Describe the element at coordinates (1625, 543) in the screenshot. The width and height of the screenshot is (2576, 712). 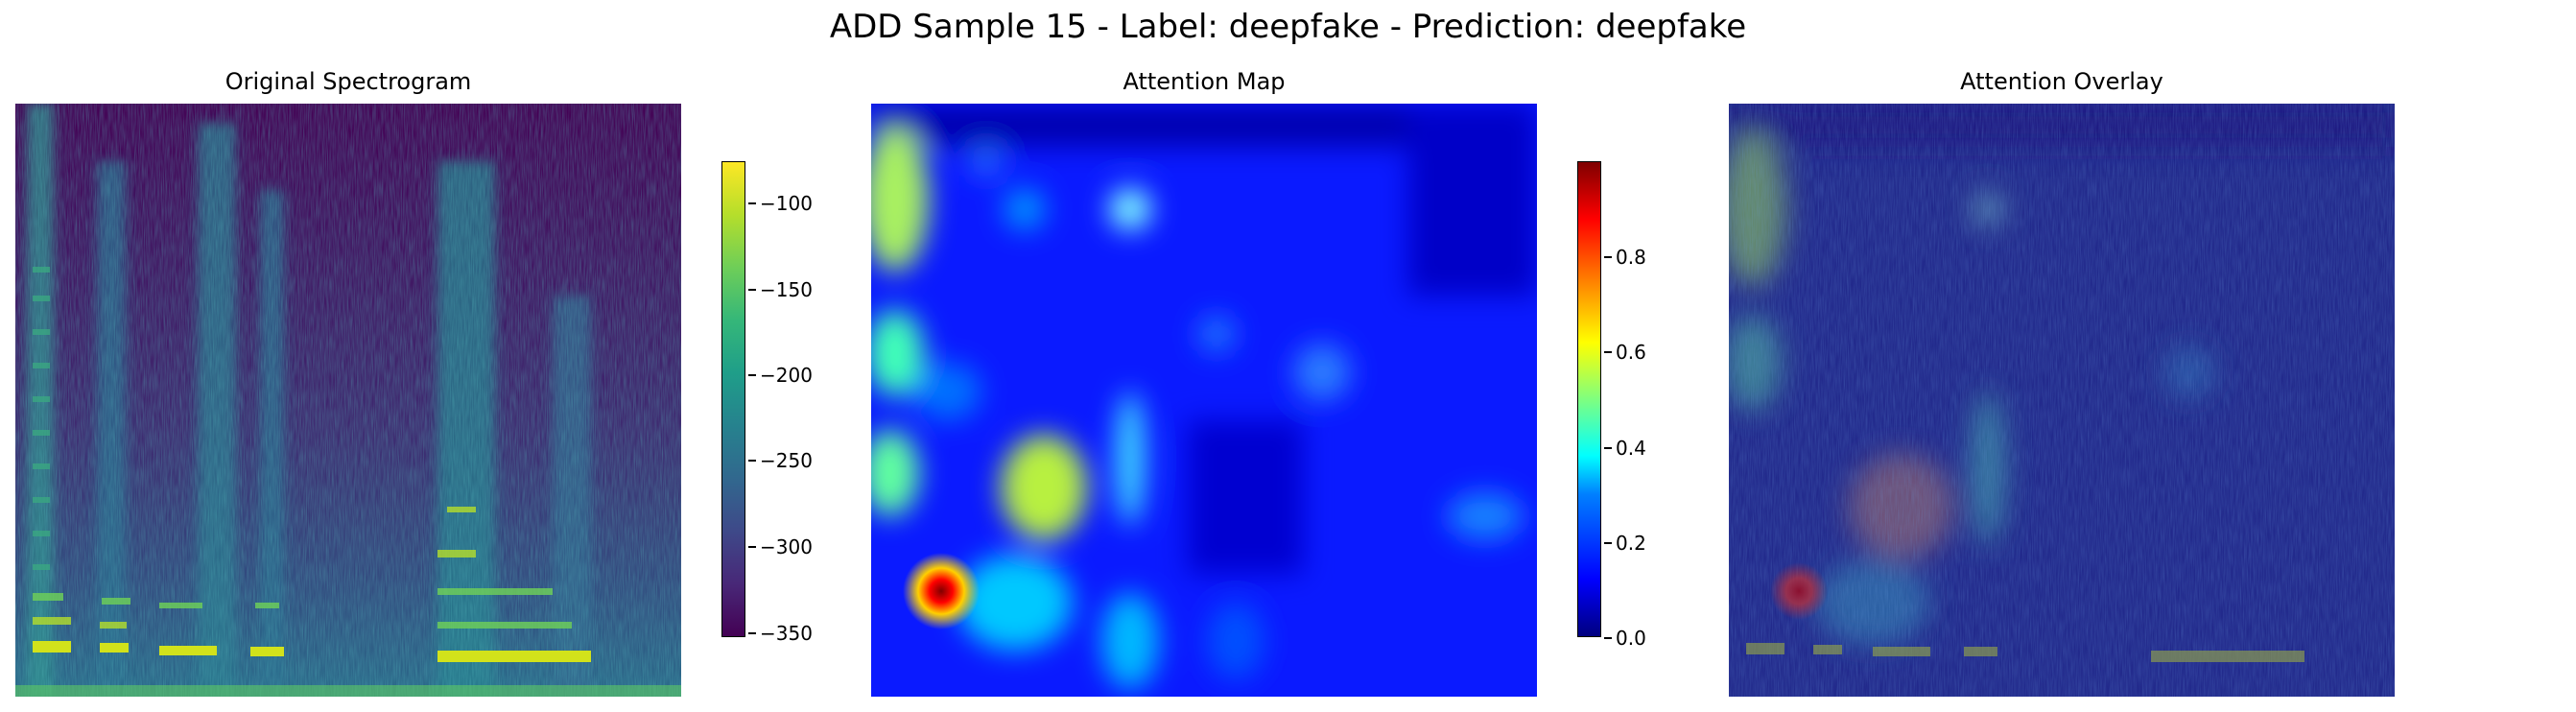
I see `attention-colorbar-tick: 0.2` at that location.